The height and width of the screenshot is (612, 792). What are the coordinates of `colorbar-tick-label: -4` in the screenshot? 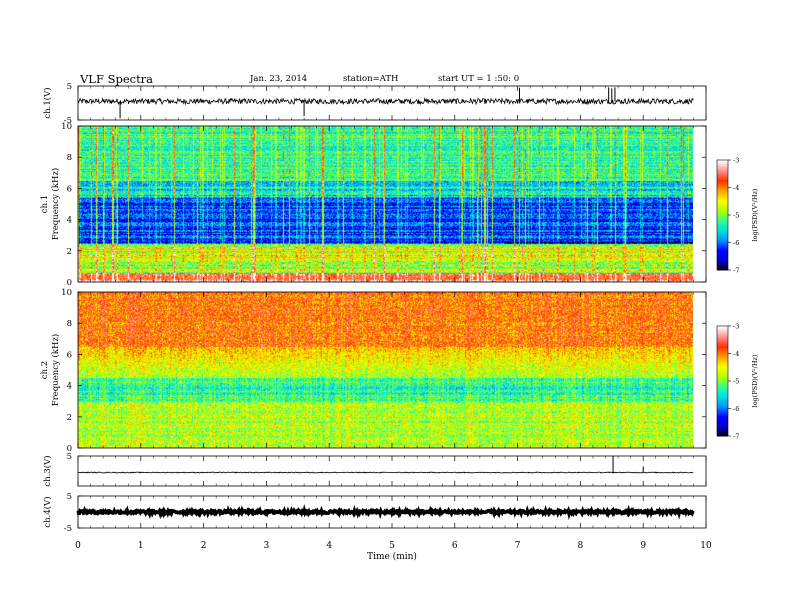 It's located at (736, 354).